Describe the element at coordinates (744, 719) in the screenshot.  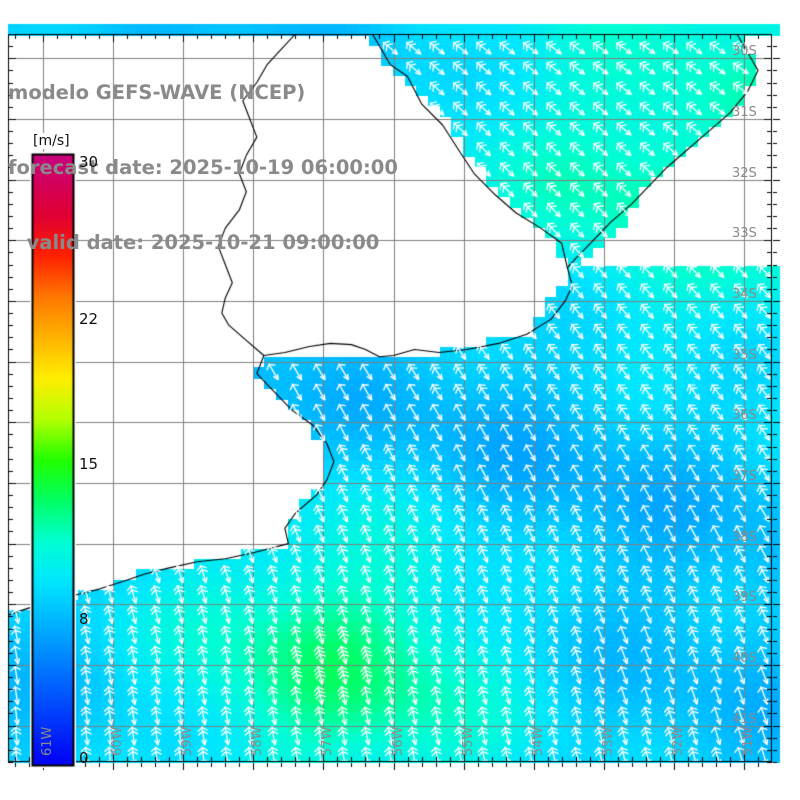
I see `lat-label-41S: 41S` at that location.